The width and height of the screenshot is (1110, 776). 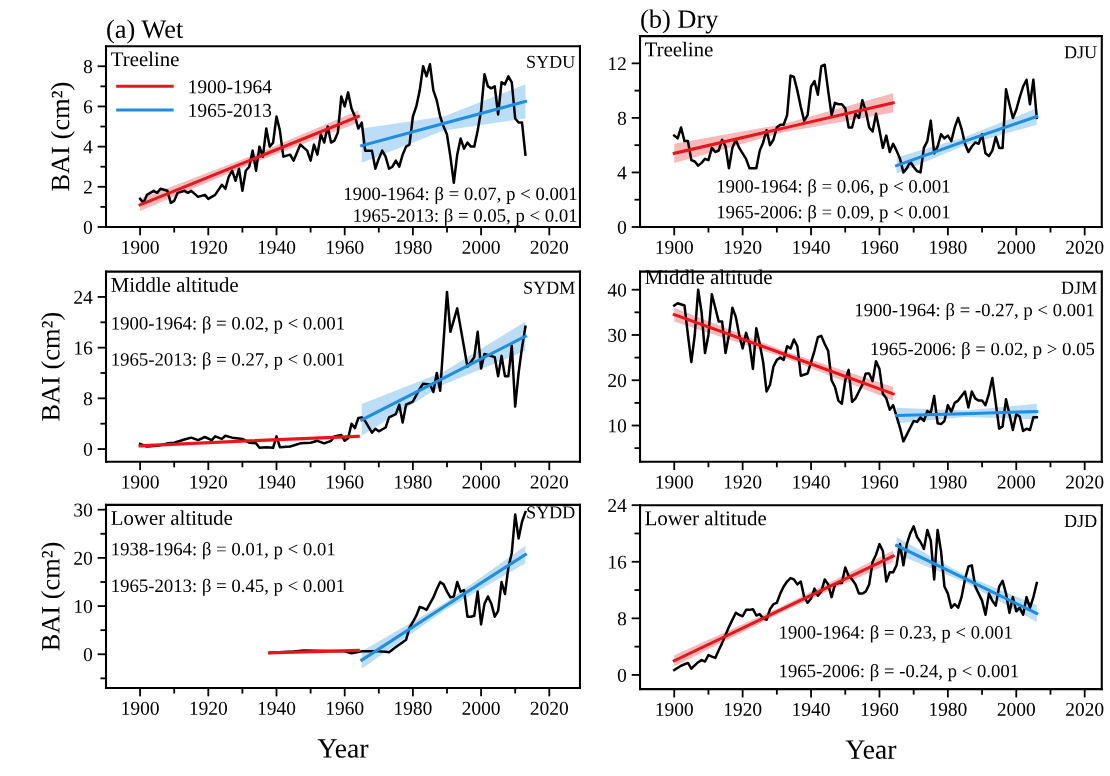 I want to click on annotation: DJU, so click(x=1080, y=52).